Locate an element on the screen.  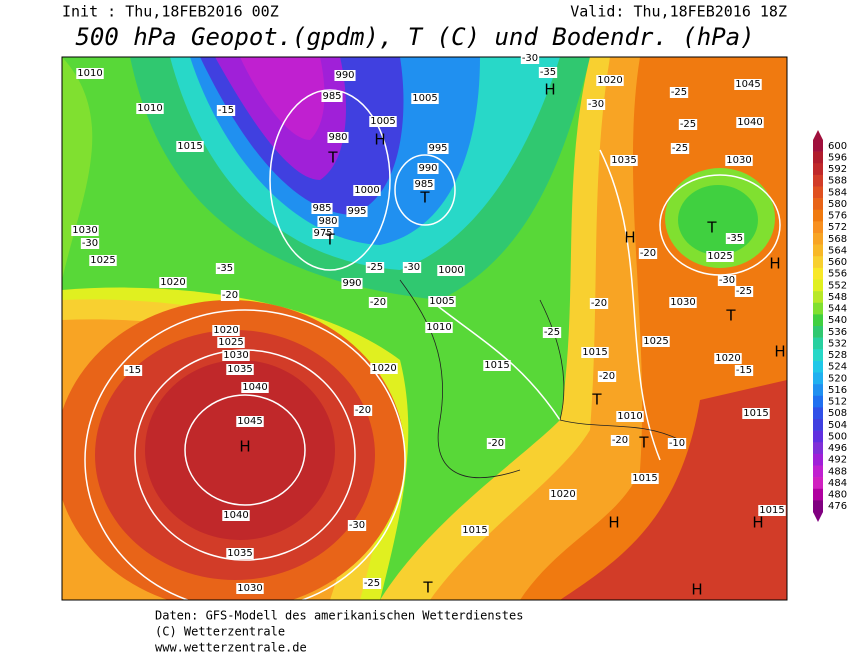
isobar-label: 1005 is located at coordinates (382, 121).